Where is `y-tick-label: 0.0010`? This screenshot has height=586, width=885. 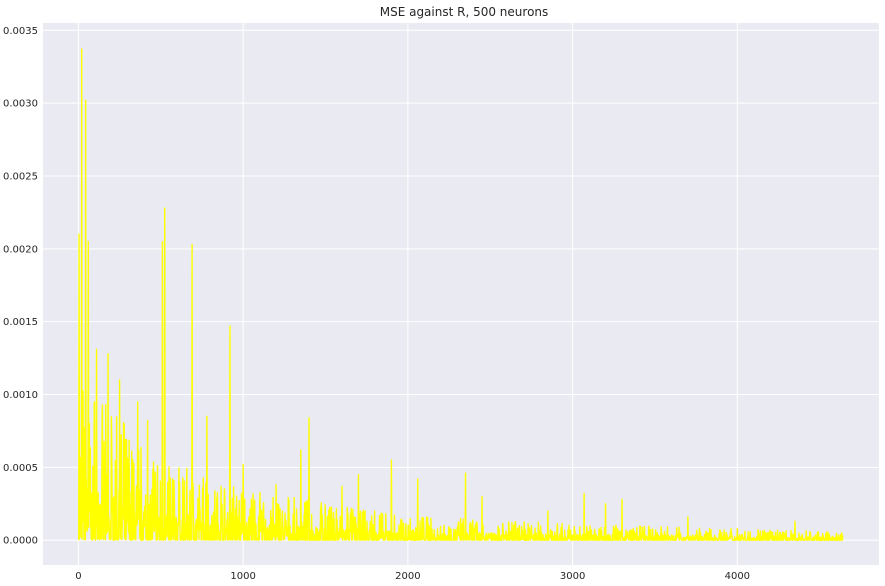 y-tick-label: 0.0010 is located at coordinates (20, 395).